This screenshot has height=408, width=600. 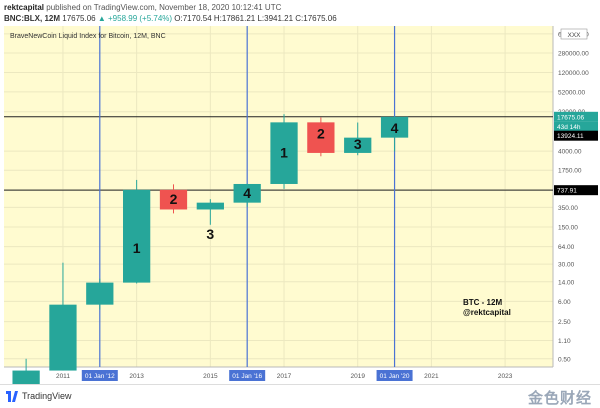 I want to click on y-tick-label: 14.00, so click(x=566, y=282).